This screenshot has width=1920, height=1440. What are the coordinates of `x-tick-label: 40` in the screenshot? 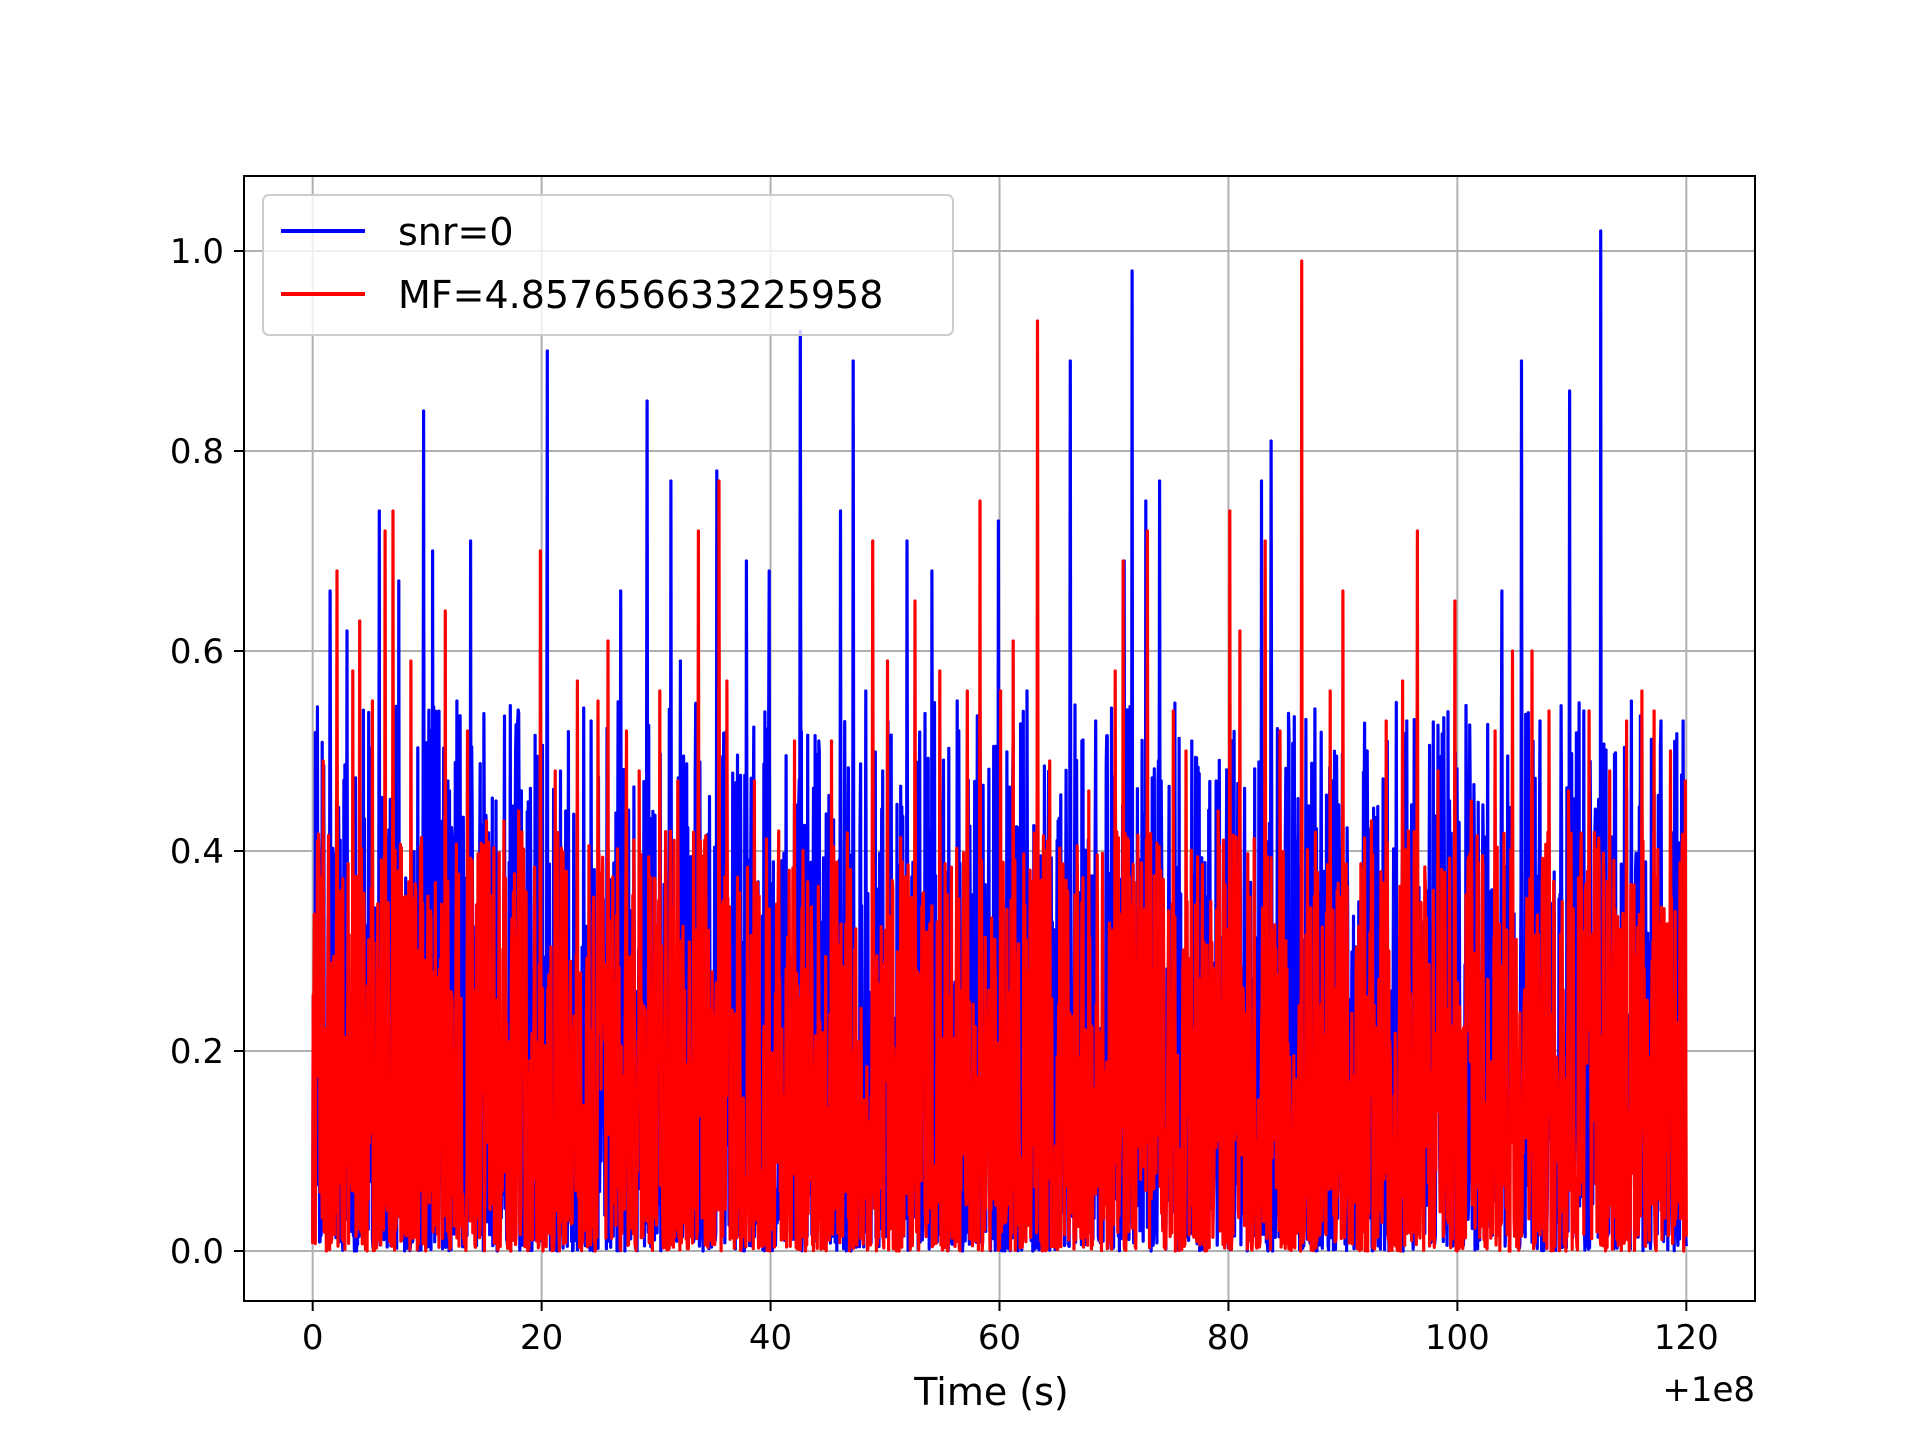 It's located at (770, 1338).